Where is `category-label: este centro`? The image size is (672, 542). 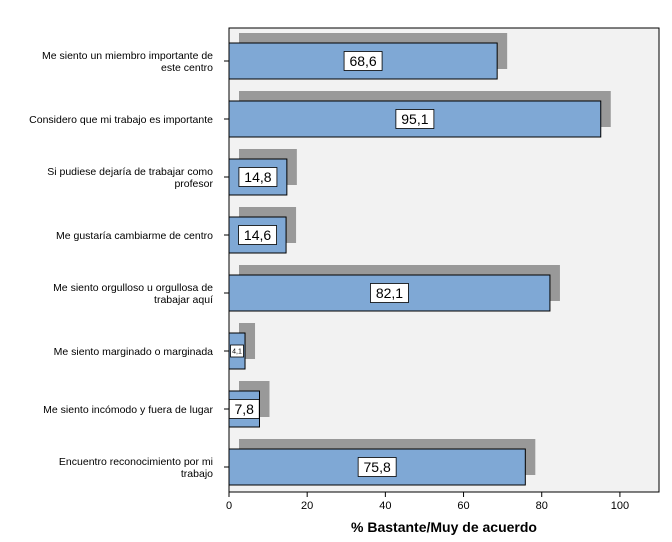 category-label: este centro is located at coordinates (187, 68).